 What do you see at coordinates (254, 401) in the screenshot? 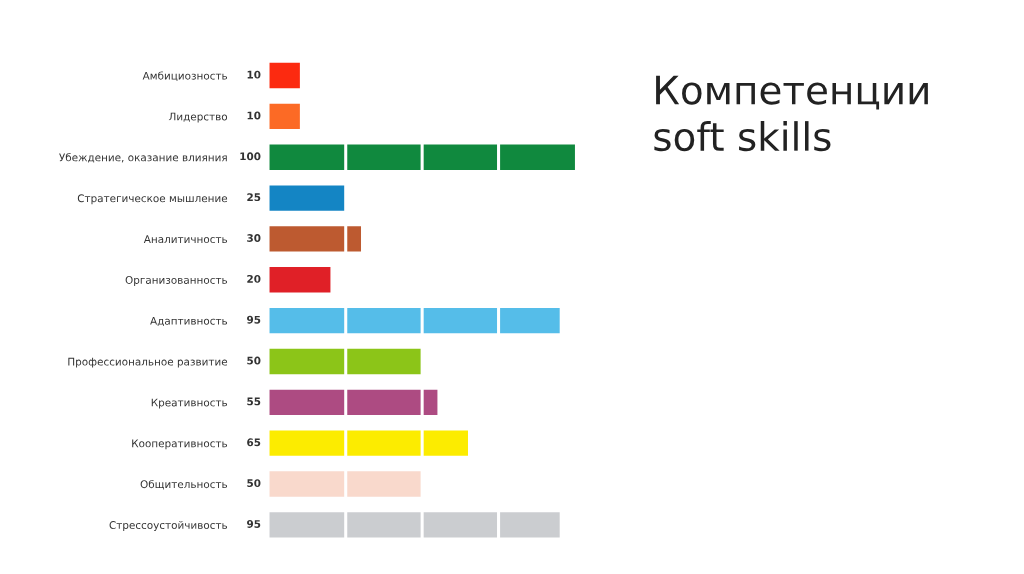
I see `data-label: 55` at bounding box center [254, 401].